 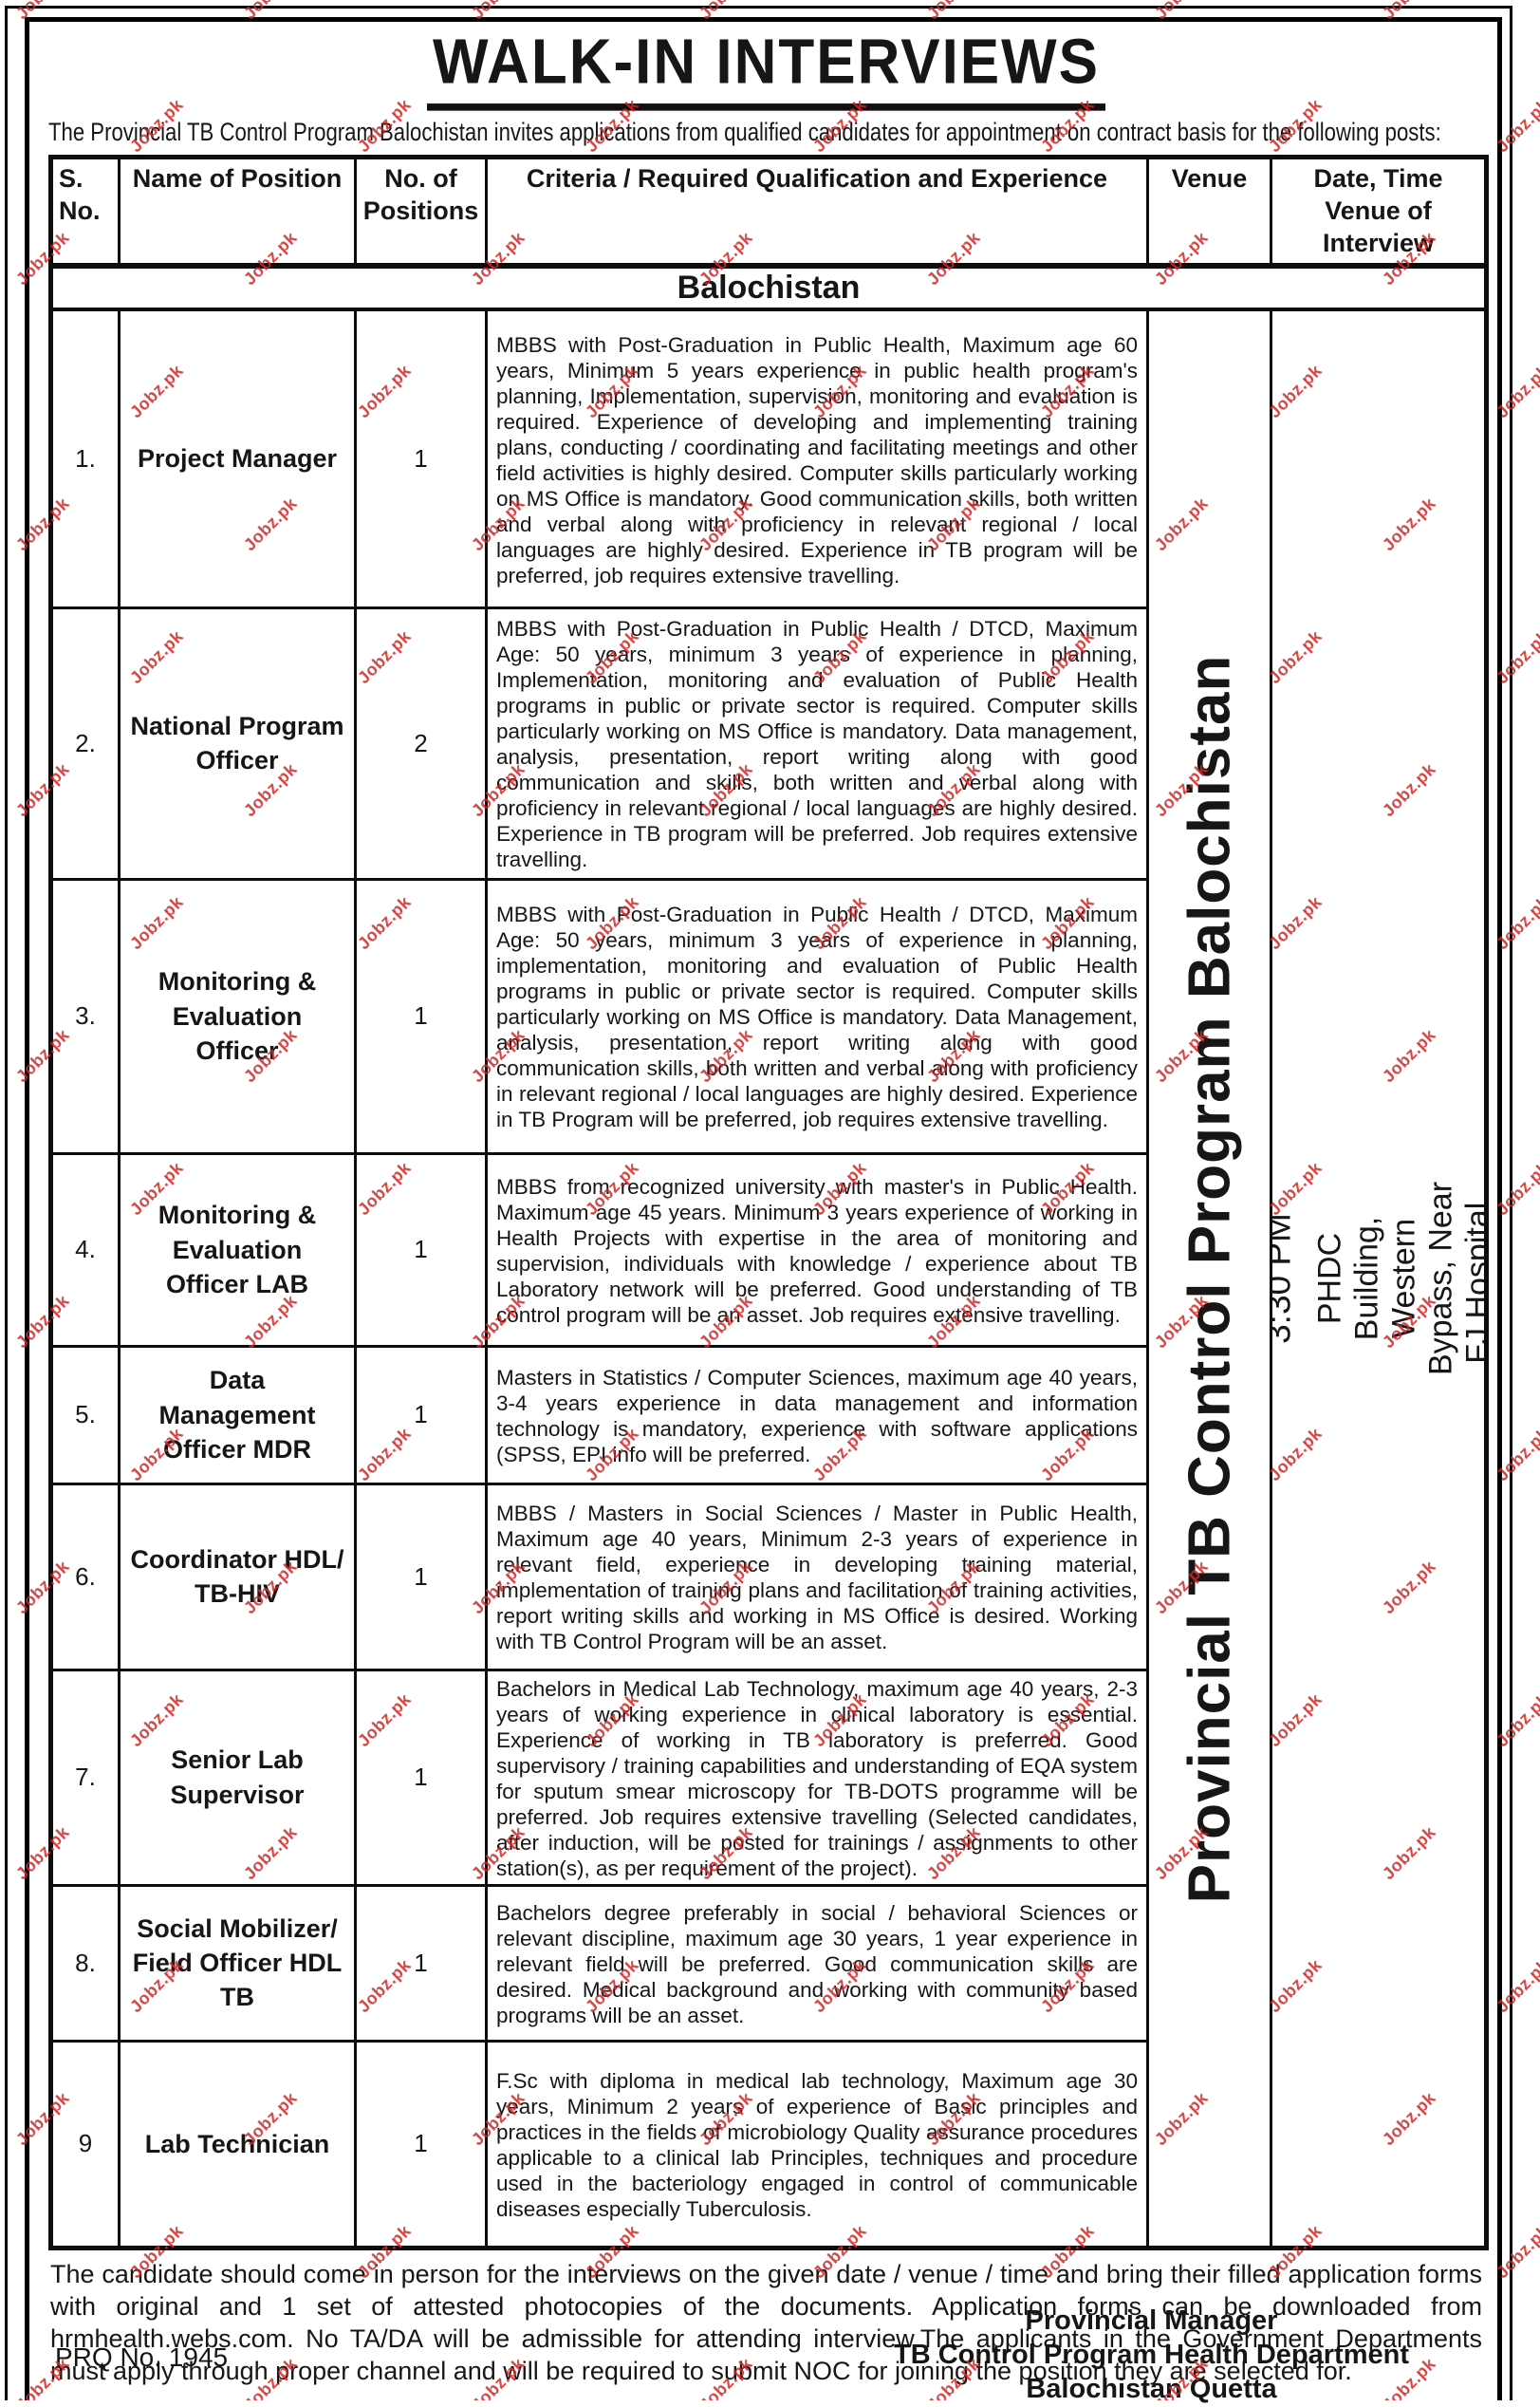 What do you see at coordinates (421, 743) in the screenshot?
I see `row-positions-count: 2` at bounding box center [421, 743].